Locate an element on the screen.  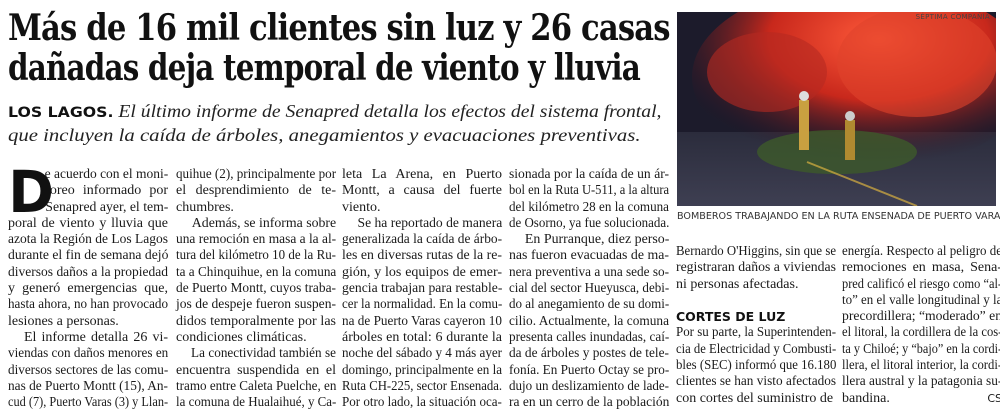
article-text-line: de Puerto Montt, cuyos traba- is located at coordinates (256, 289).